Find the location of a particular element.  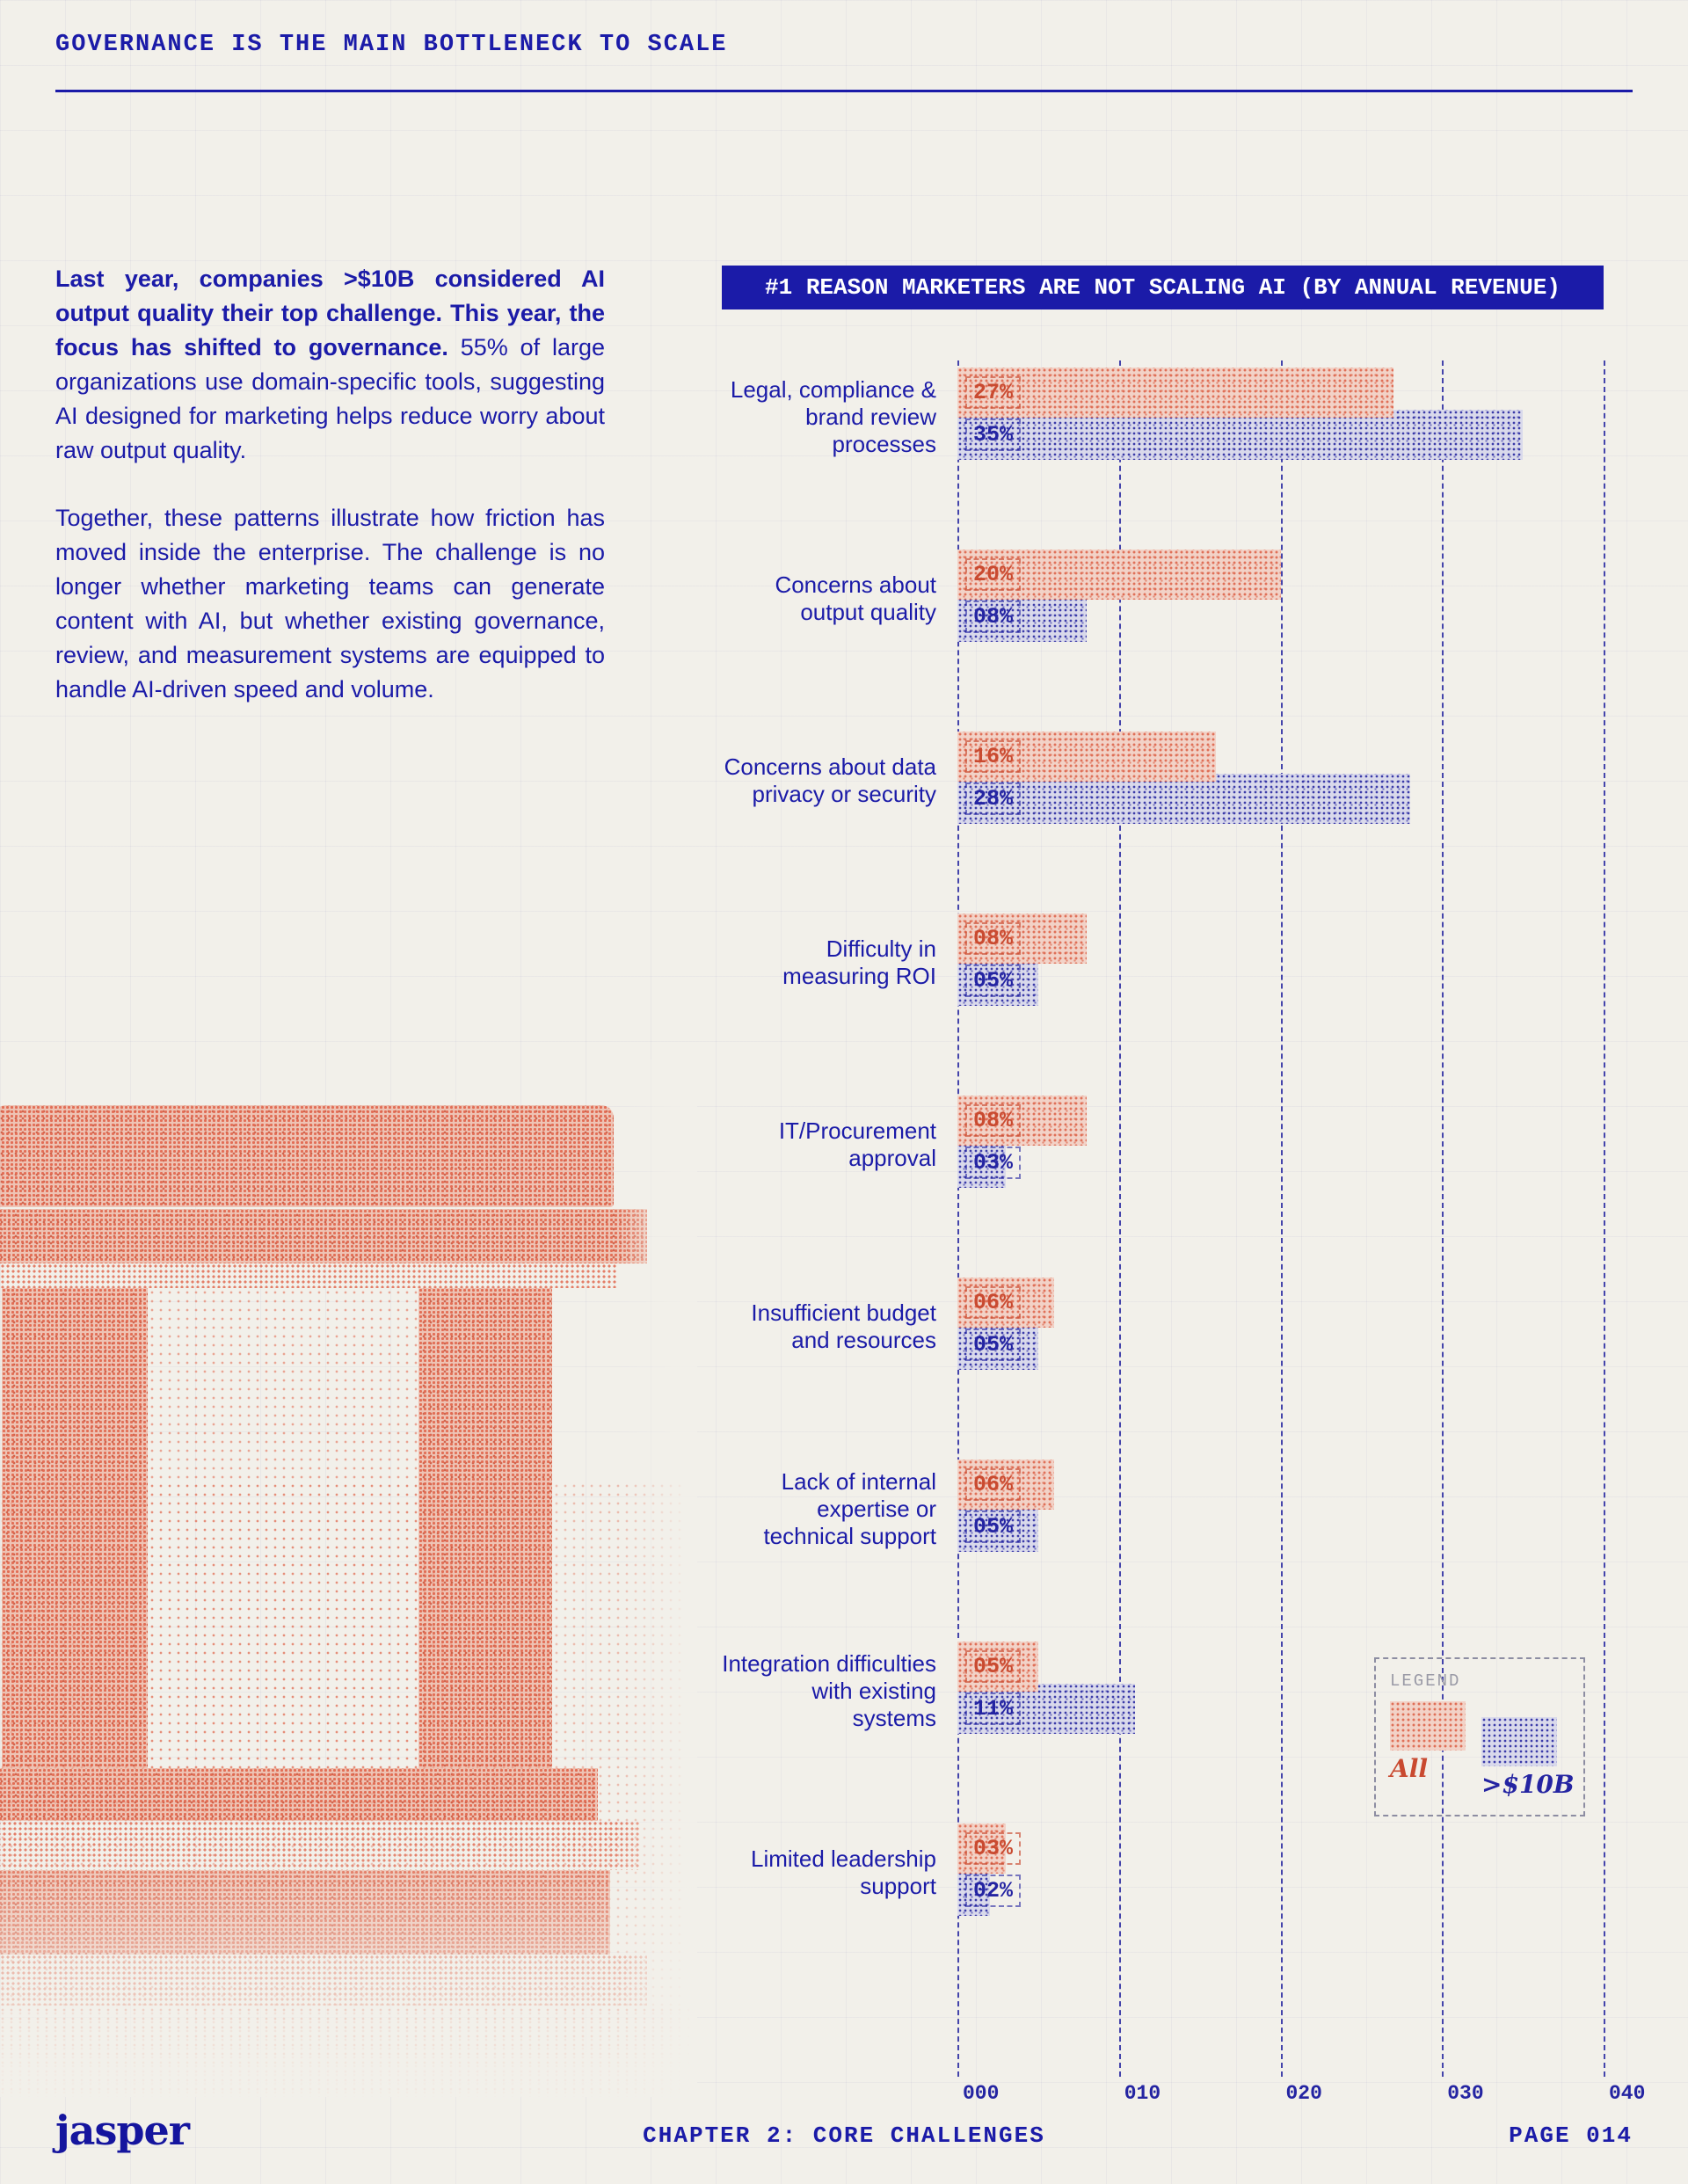

legend-swatch-over10b is located at coordinates (1519, 1741).